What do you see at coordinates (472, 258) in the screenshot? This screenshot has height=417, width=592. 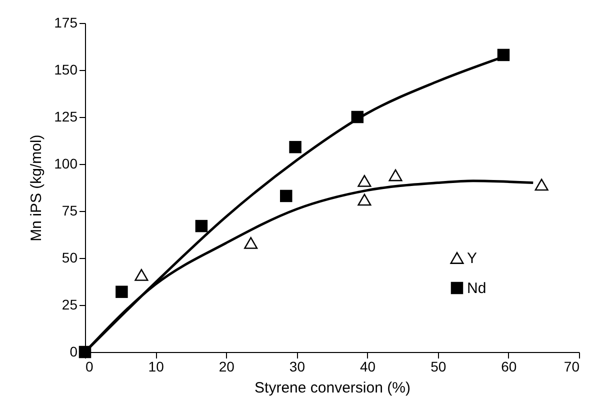 I see `legend-label: Y` at bounding box center [472, 258].